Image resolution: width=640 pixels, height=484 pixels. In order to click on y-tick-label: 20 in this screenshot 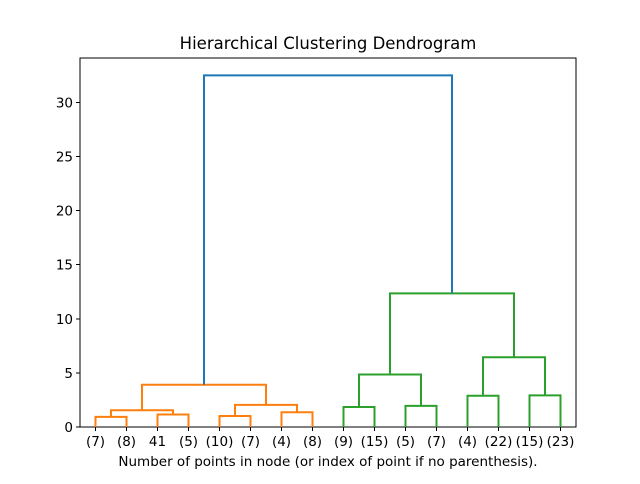, I will do `click(64, 212)`.